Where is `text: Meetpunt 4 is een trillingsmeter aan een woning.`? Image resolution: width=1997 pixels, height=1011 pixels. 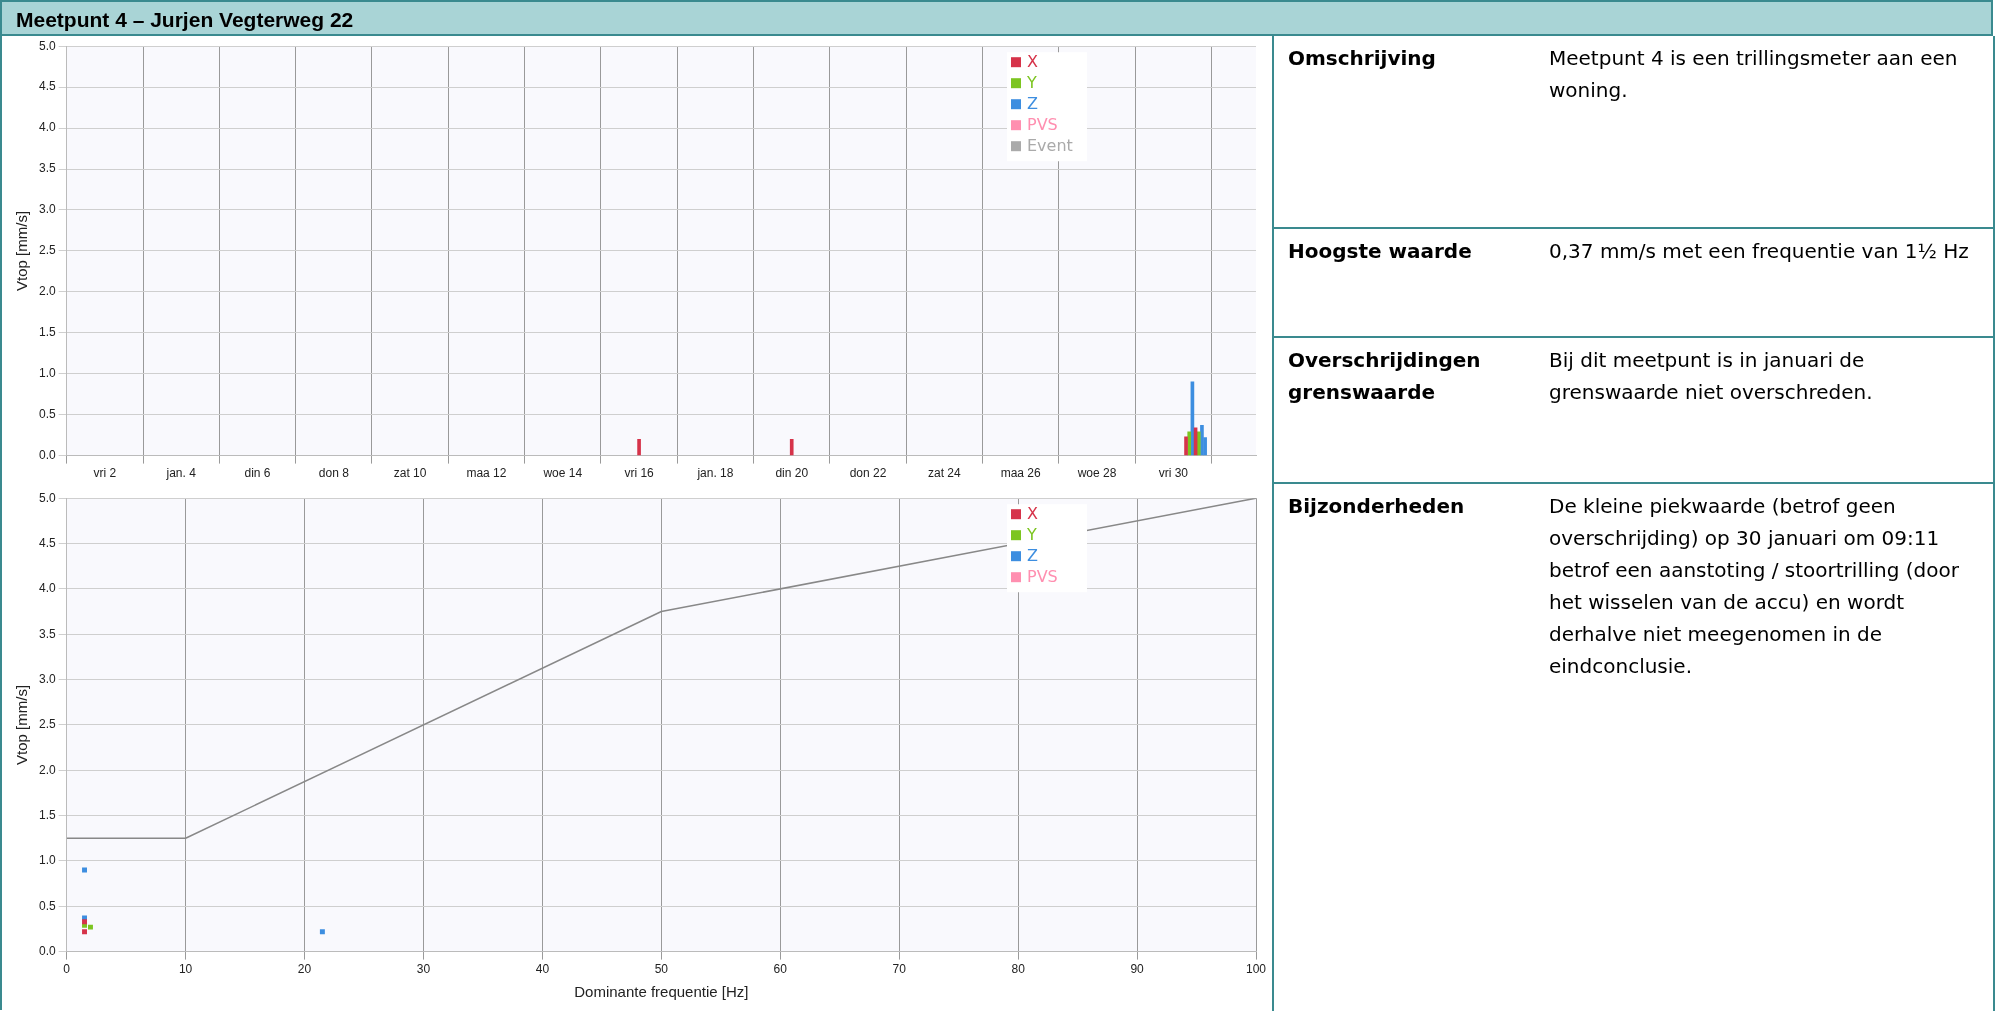
text: Meetpunt 4 is een trillingsmeter aan een woning. is located at coordinates (1754, 74).